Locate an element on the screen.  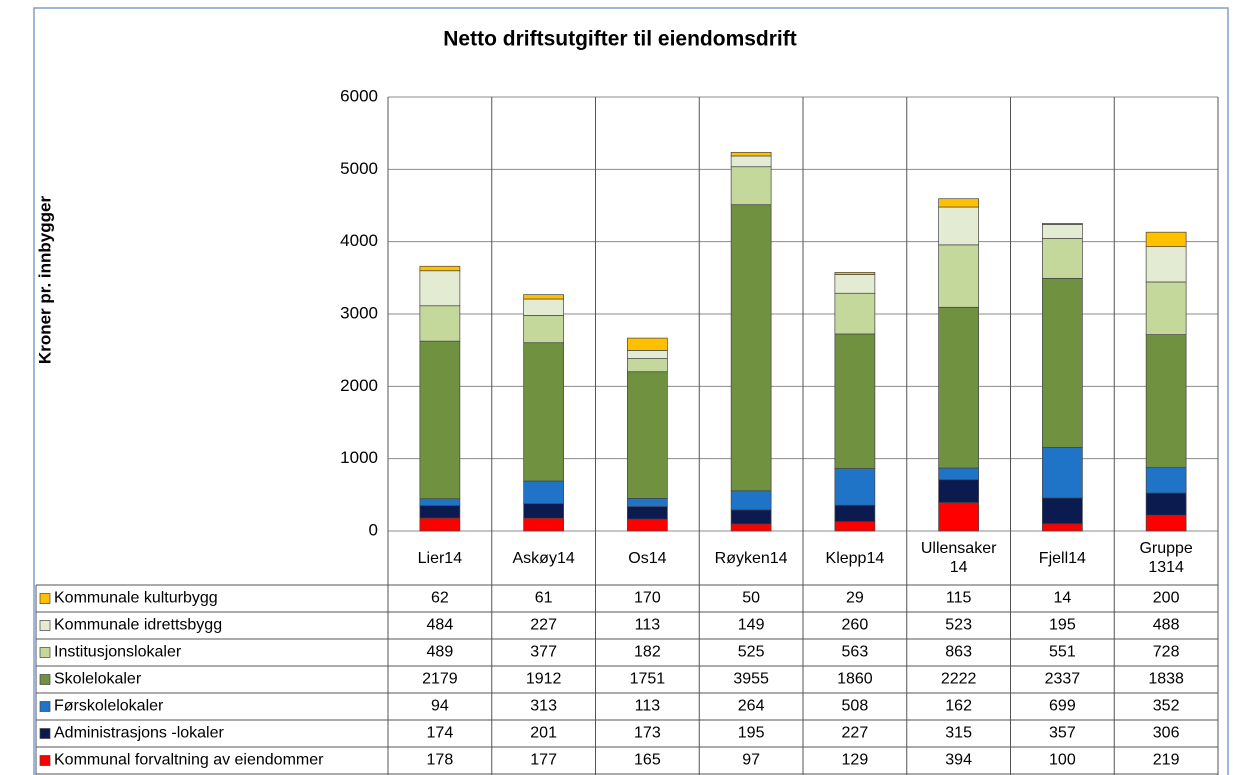
table-value: 129 is located at coordinates (855, 760).